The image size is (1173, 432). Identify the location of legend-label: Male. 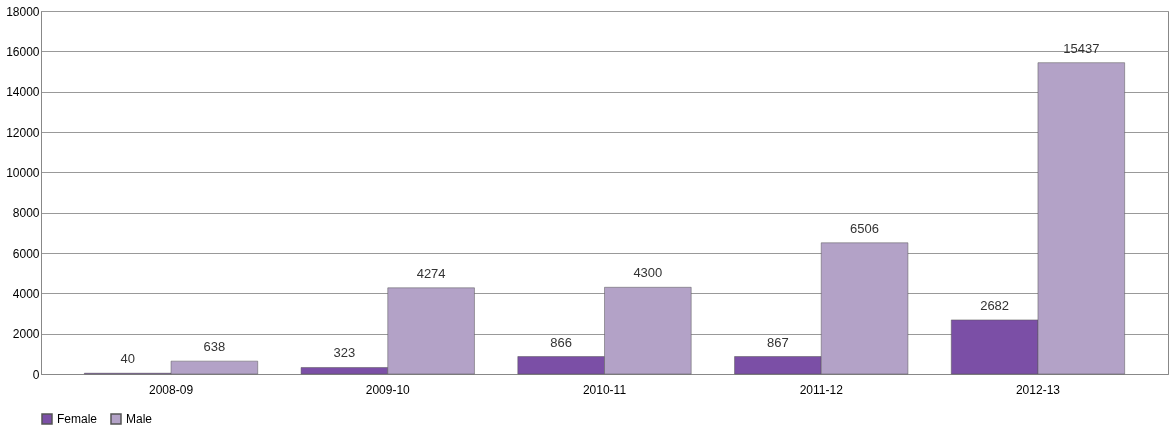
(139, 419).